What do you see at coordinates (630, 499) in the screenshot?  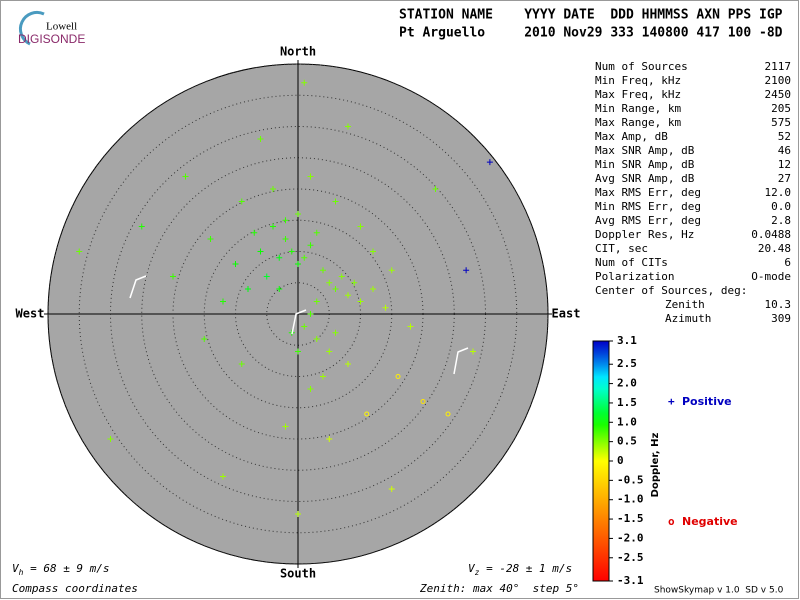 I see `colorbar-tick-label: -1.0` at bounding box center [630, 499].